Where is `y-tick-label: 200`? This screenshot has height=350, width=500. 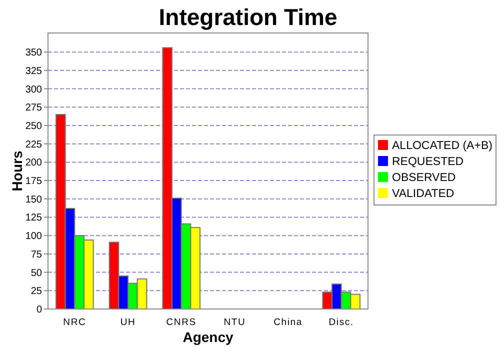 y-tick-label: 200 is located at coordinates (33, 163).